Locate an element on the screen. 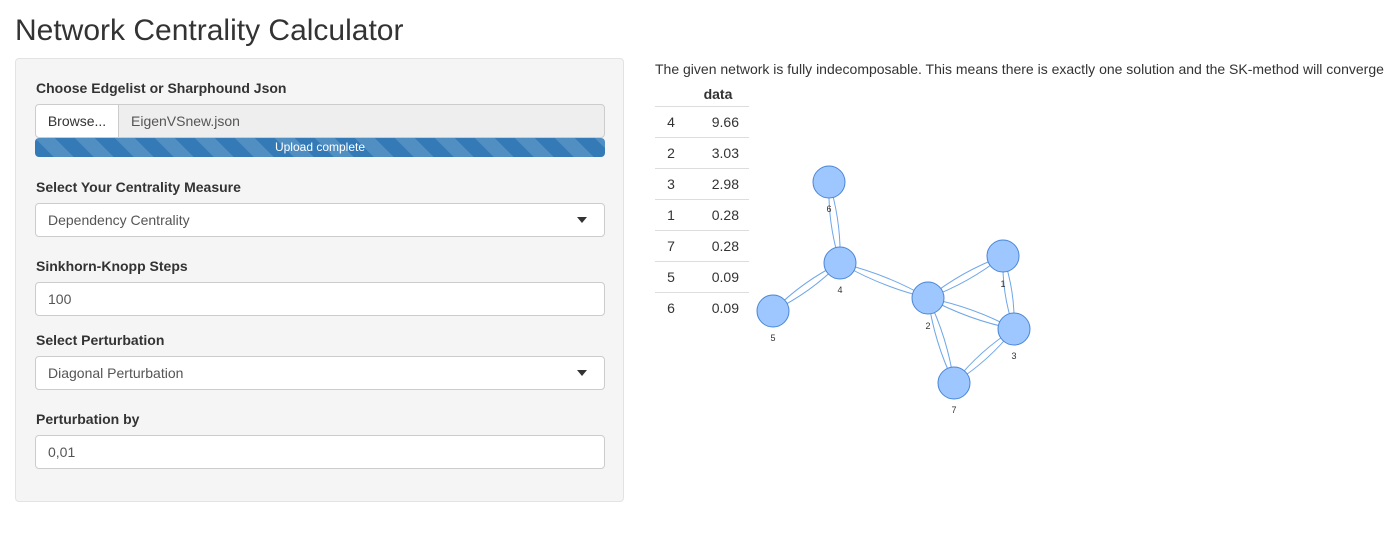  row-value: 2.98 is located at coordinates (718, 184).